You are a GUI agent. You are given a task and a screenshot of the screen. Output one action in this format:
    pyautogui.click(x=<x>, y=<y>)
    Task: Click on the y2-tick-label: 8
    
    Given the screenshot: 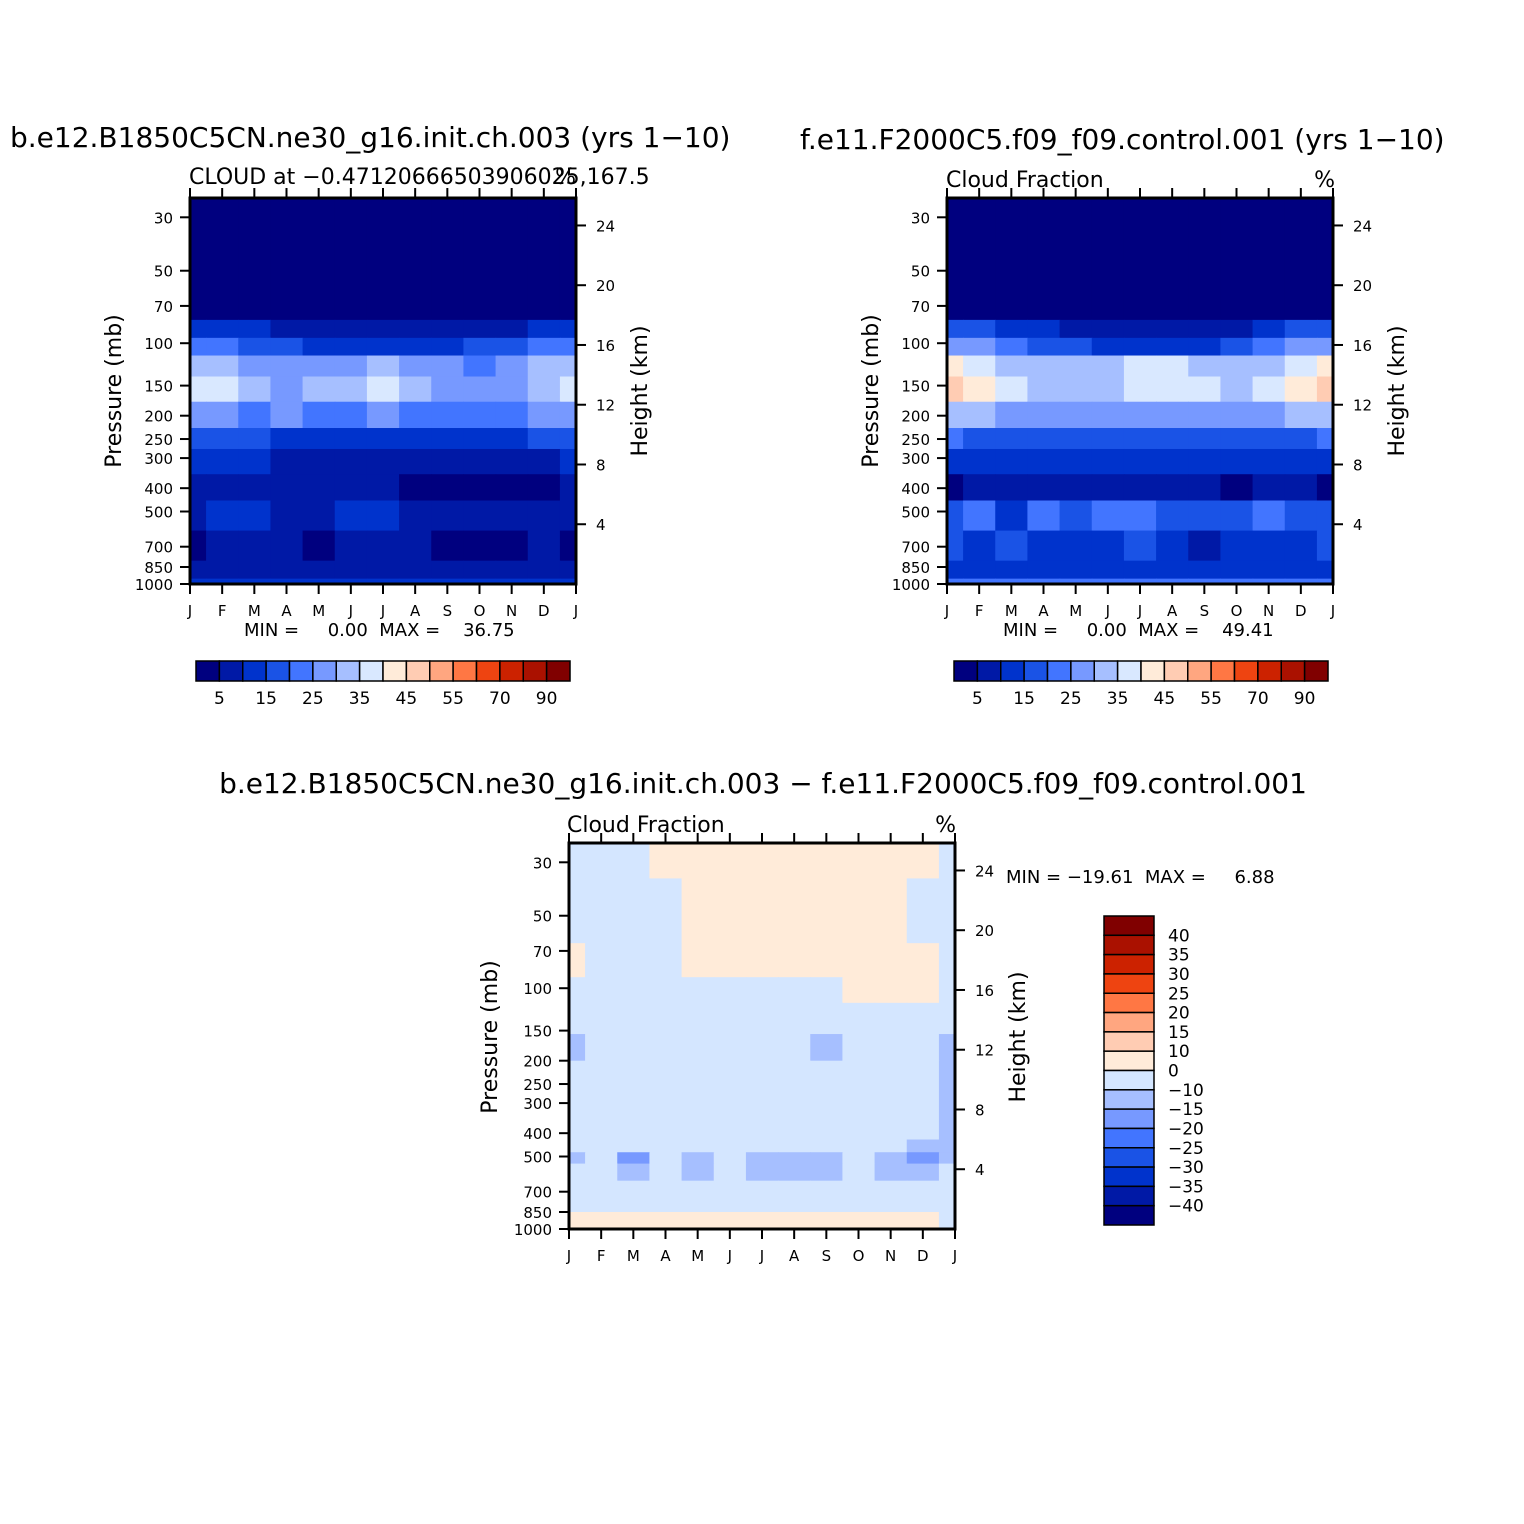 What is the action you would take?
    pyautogui.click(x=980, y=1110)
    